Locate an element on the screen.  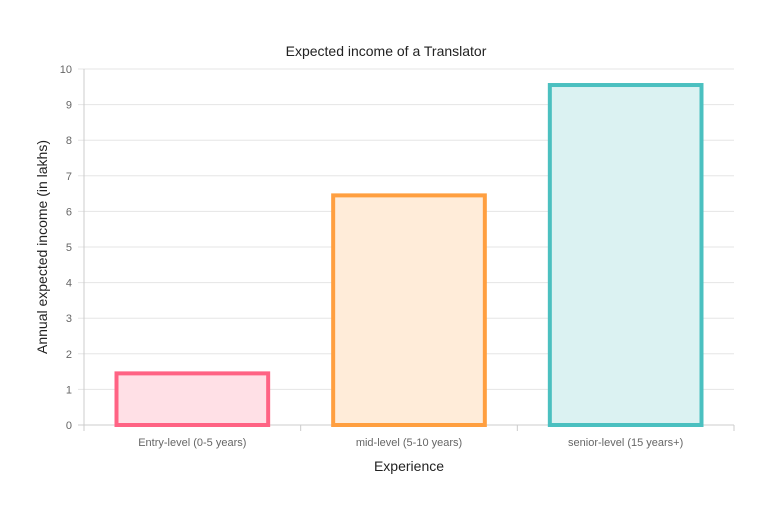
y-tick-label: 4 is located at coordinates (69, 284).